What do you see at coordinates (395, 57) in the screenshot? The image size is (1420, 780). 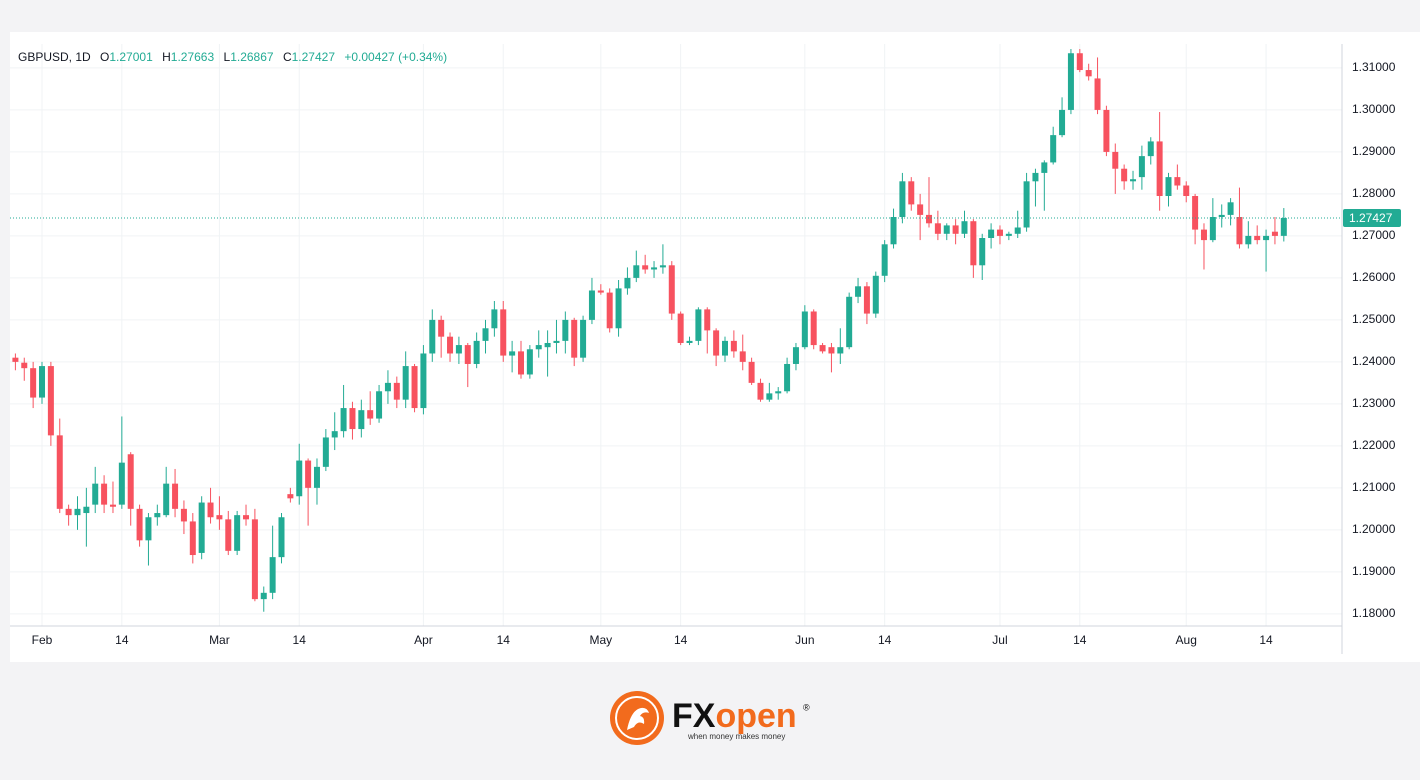 I see `change: +0.00427 (+0.34%)` at bounding box center [395, 57].